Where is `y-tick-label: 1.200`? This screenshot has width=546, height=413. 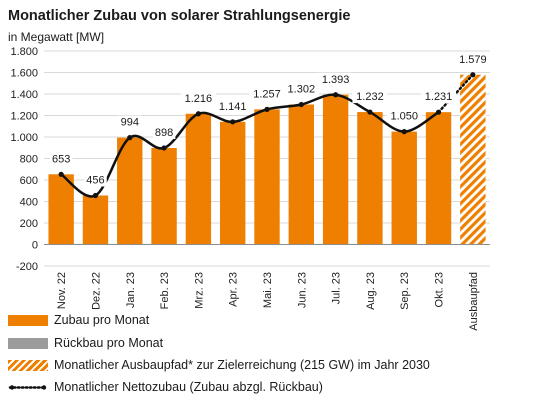
y-tick-label: 1.200 is located at coordinates (24, 117).